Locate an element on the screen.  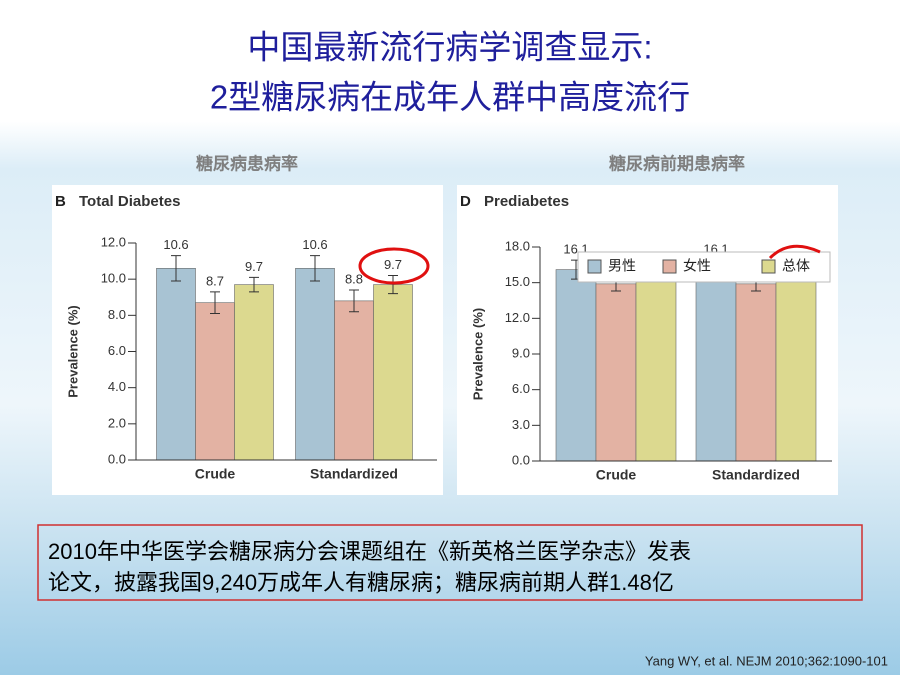
value-label: 8.7 is located at coordinates (215, 280).